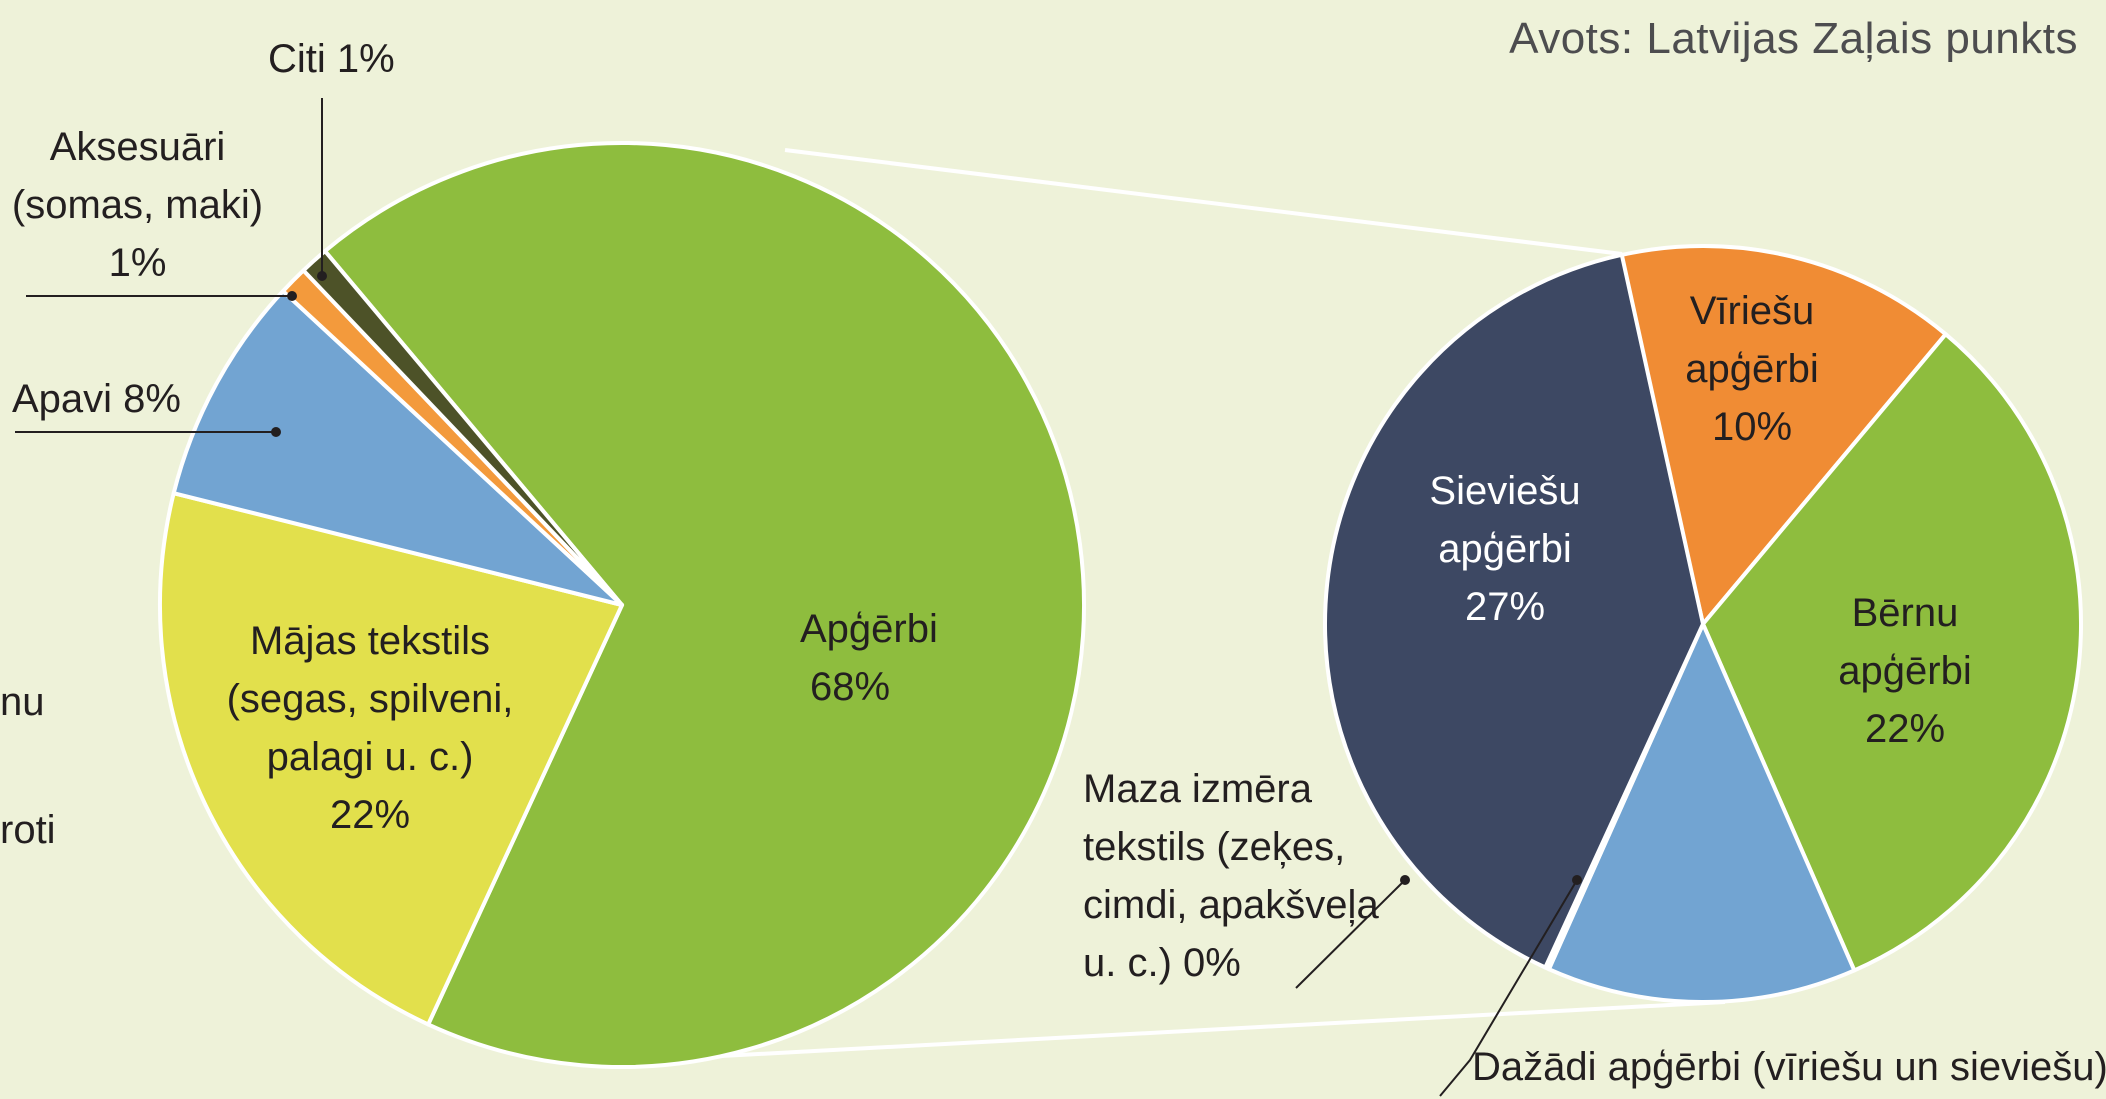  Describe the element at coordinates (1905, 671) in the screenshot. I see `label-bernu: Bērnu apģērbi 22%` at that location.